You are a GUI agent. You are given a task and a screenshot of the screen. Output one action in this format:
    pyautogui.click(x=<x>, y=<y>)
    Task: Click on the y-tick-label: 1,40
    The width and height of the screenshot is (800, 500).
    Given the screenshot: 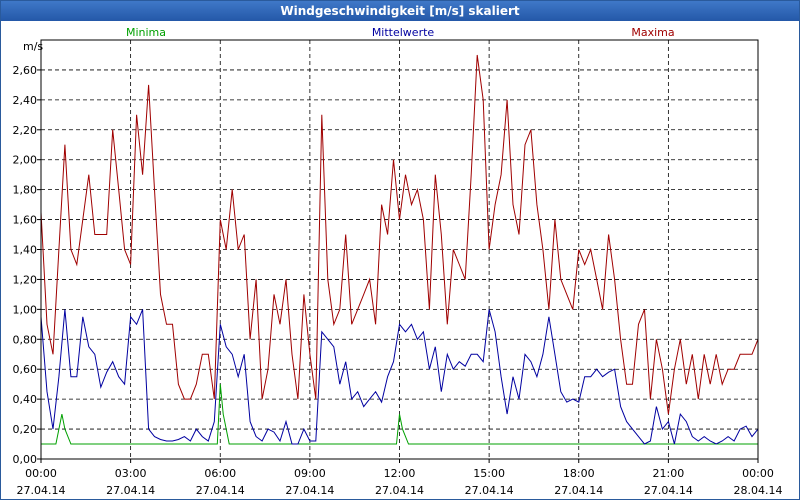 What is the action you would take?
    pyautogui.click(x=25, y=250)
    